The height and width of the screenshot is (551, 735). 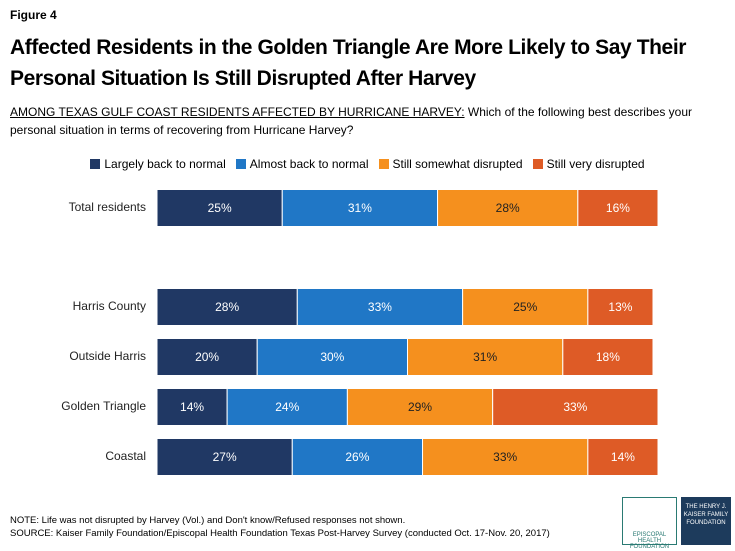 I want to click on legend-label: Still somewhat disrupted, so click(x=457, y=164).